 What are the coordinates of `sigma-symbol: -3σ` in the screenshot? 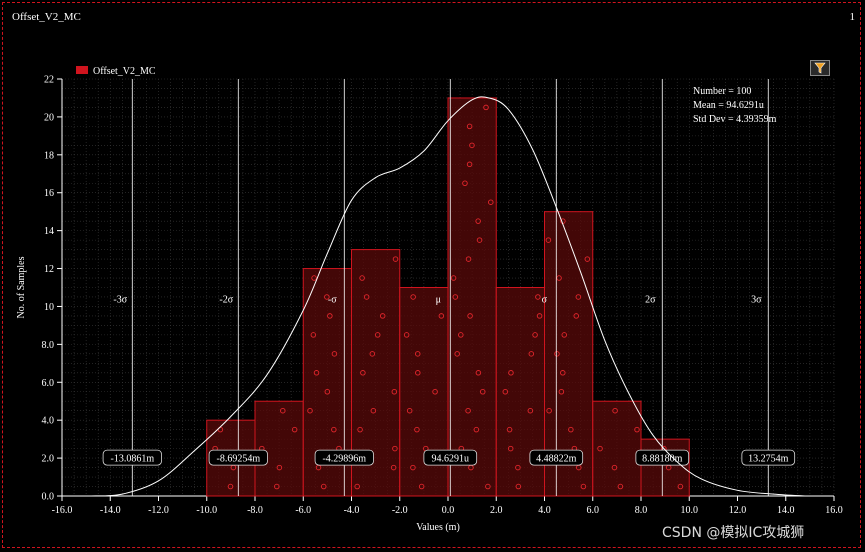 It's located at (120, 300).